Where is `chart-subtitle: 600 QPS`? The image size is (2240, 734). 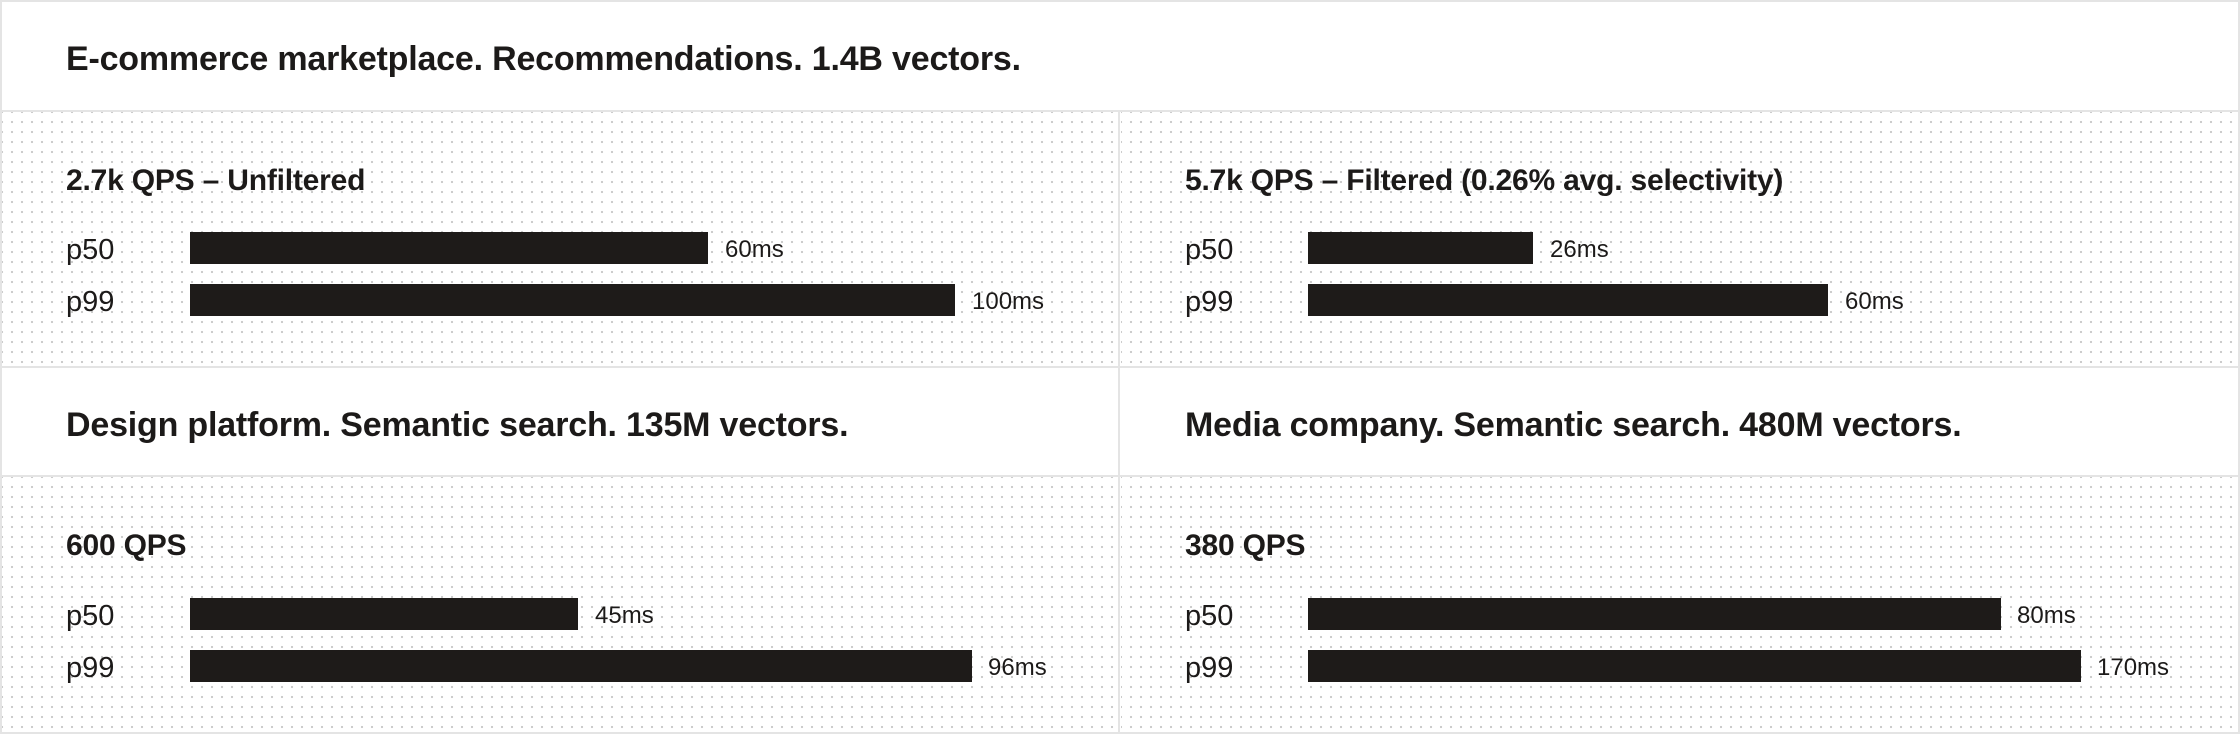 chart-subtitle: 600 QPS is located at coordinates (126, 545).